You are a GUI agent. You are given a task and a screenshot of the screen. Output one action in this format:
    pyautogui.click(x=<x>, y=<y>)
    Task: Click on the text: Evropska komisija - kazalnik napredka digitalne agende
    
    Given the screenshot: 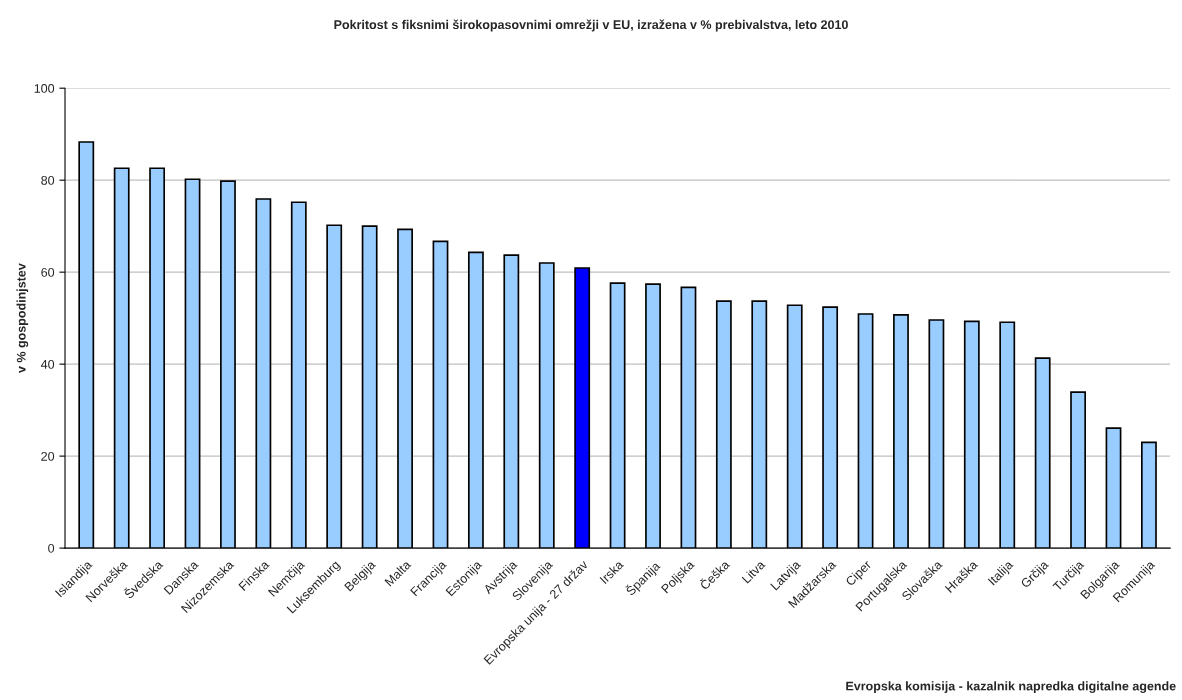 What is the action you would take?
    pyautogui.click(x=1011, y=687)
    